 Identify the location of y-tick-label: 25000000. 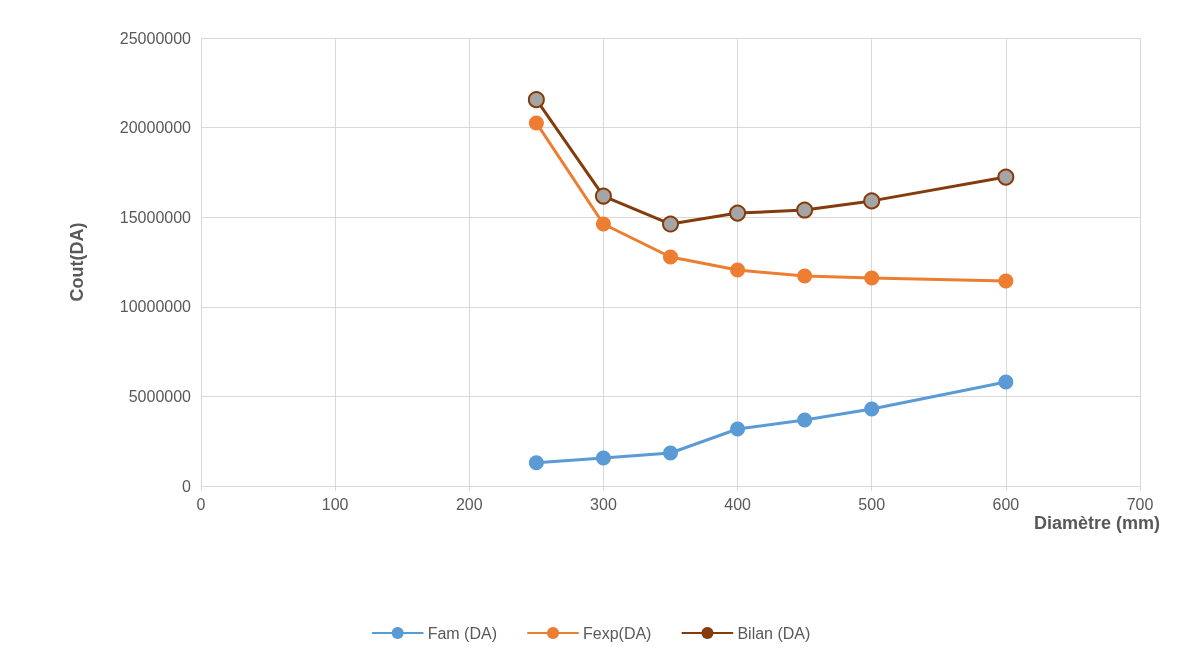
(155, 38).